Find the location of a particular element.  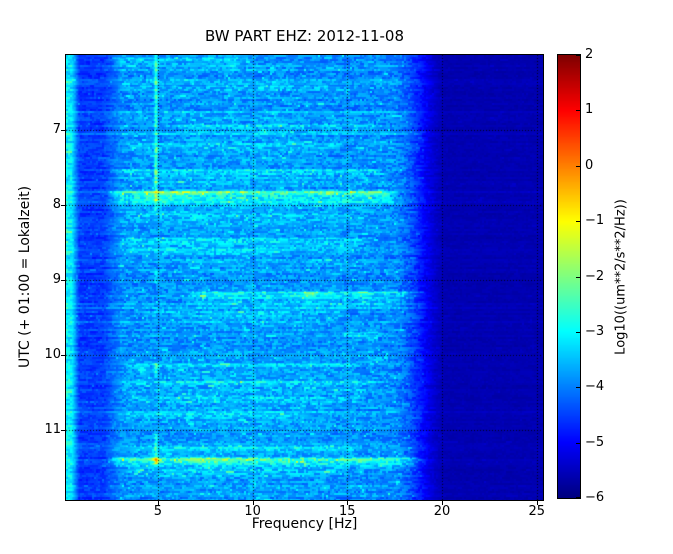

y-tick-label: 10 is located at coordinates (52, 355).